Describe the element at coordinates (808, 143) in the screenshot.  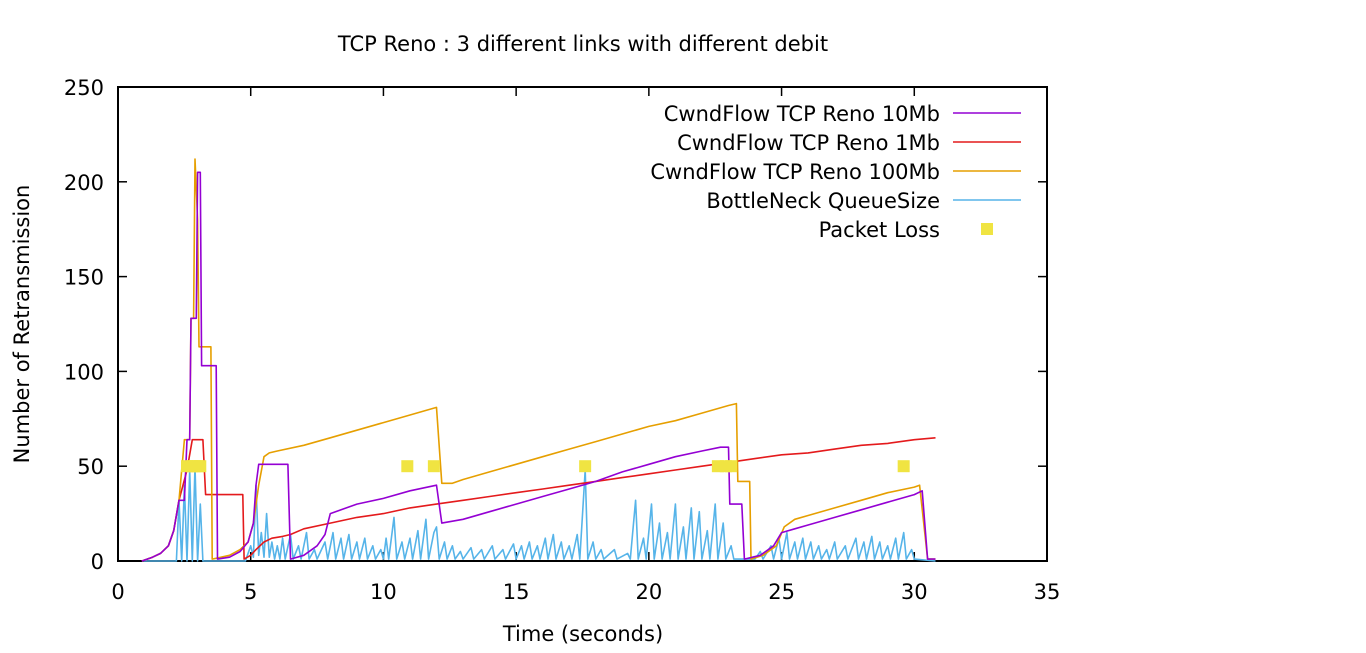
I see `legend-label: CwndFlow TCP Reno 1Mb` at that location.